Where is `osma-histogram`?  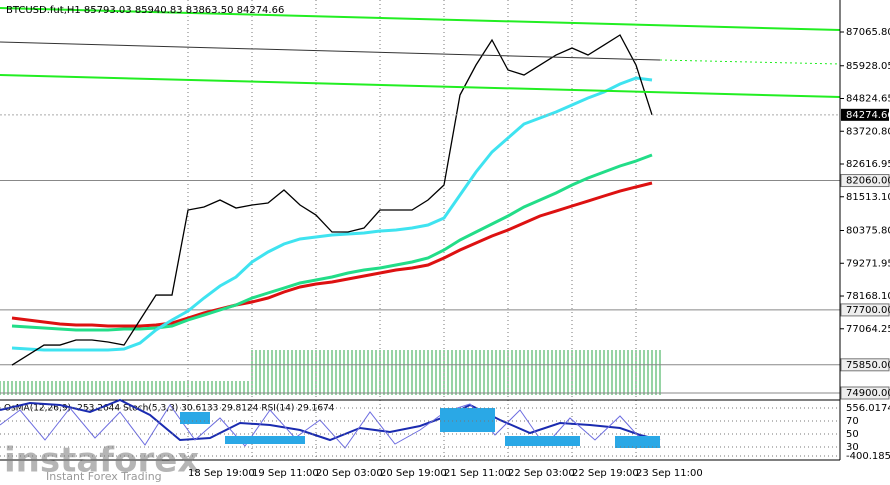
osma-histogram is located at coordinates (420, 428).